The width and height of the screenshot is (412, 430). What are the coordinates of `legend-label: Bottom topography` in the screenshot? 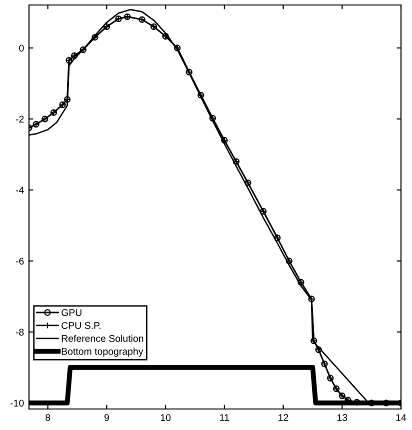 It's located at (103, 352).